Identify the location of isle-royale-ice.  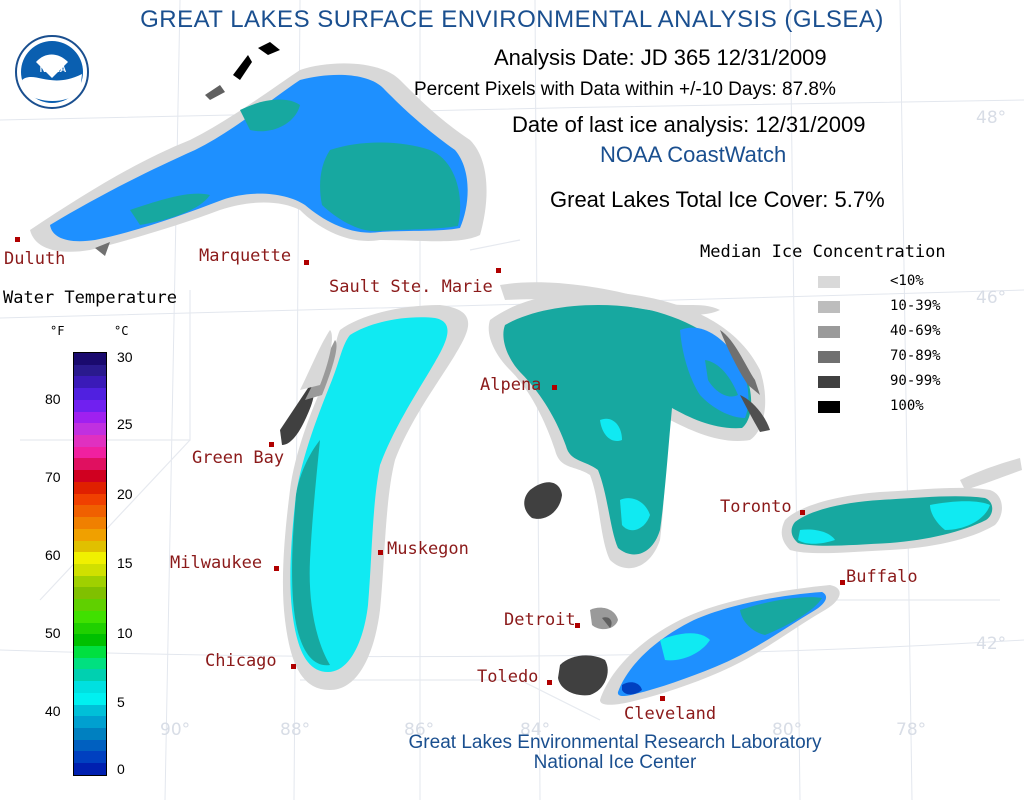
(242, 67).